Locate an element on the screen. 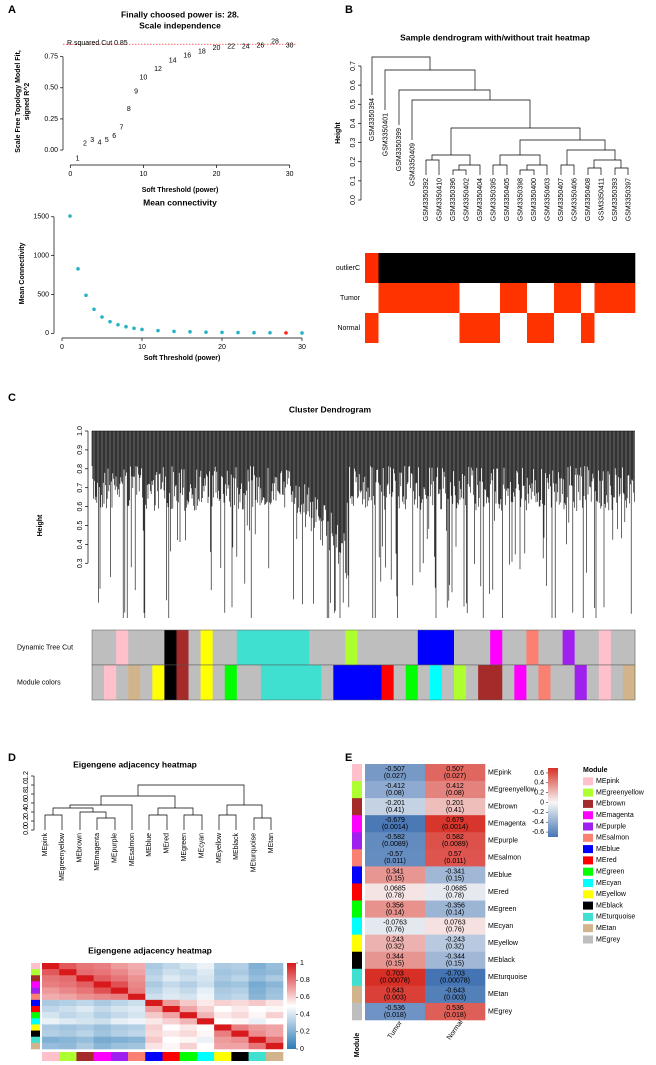 This screenshot has height=1065, width=656. cell-pvalue: (0.011) is located at coordinates (455, 861).